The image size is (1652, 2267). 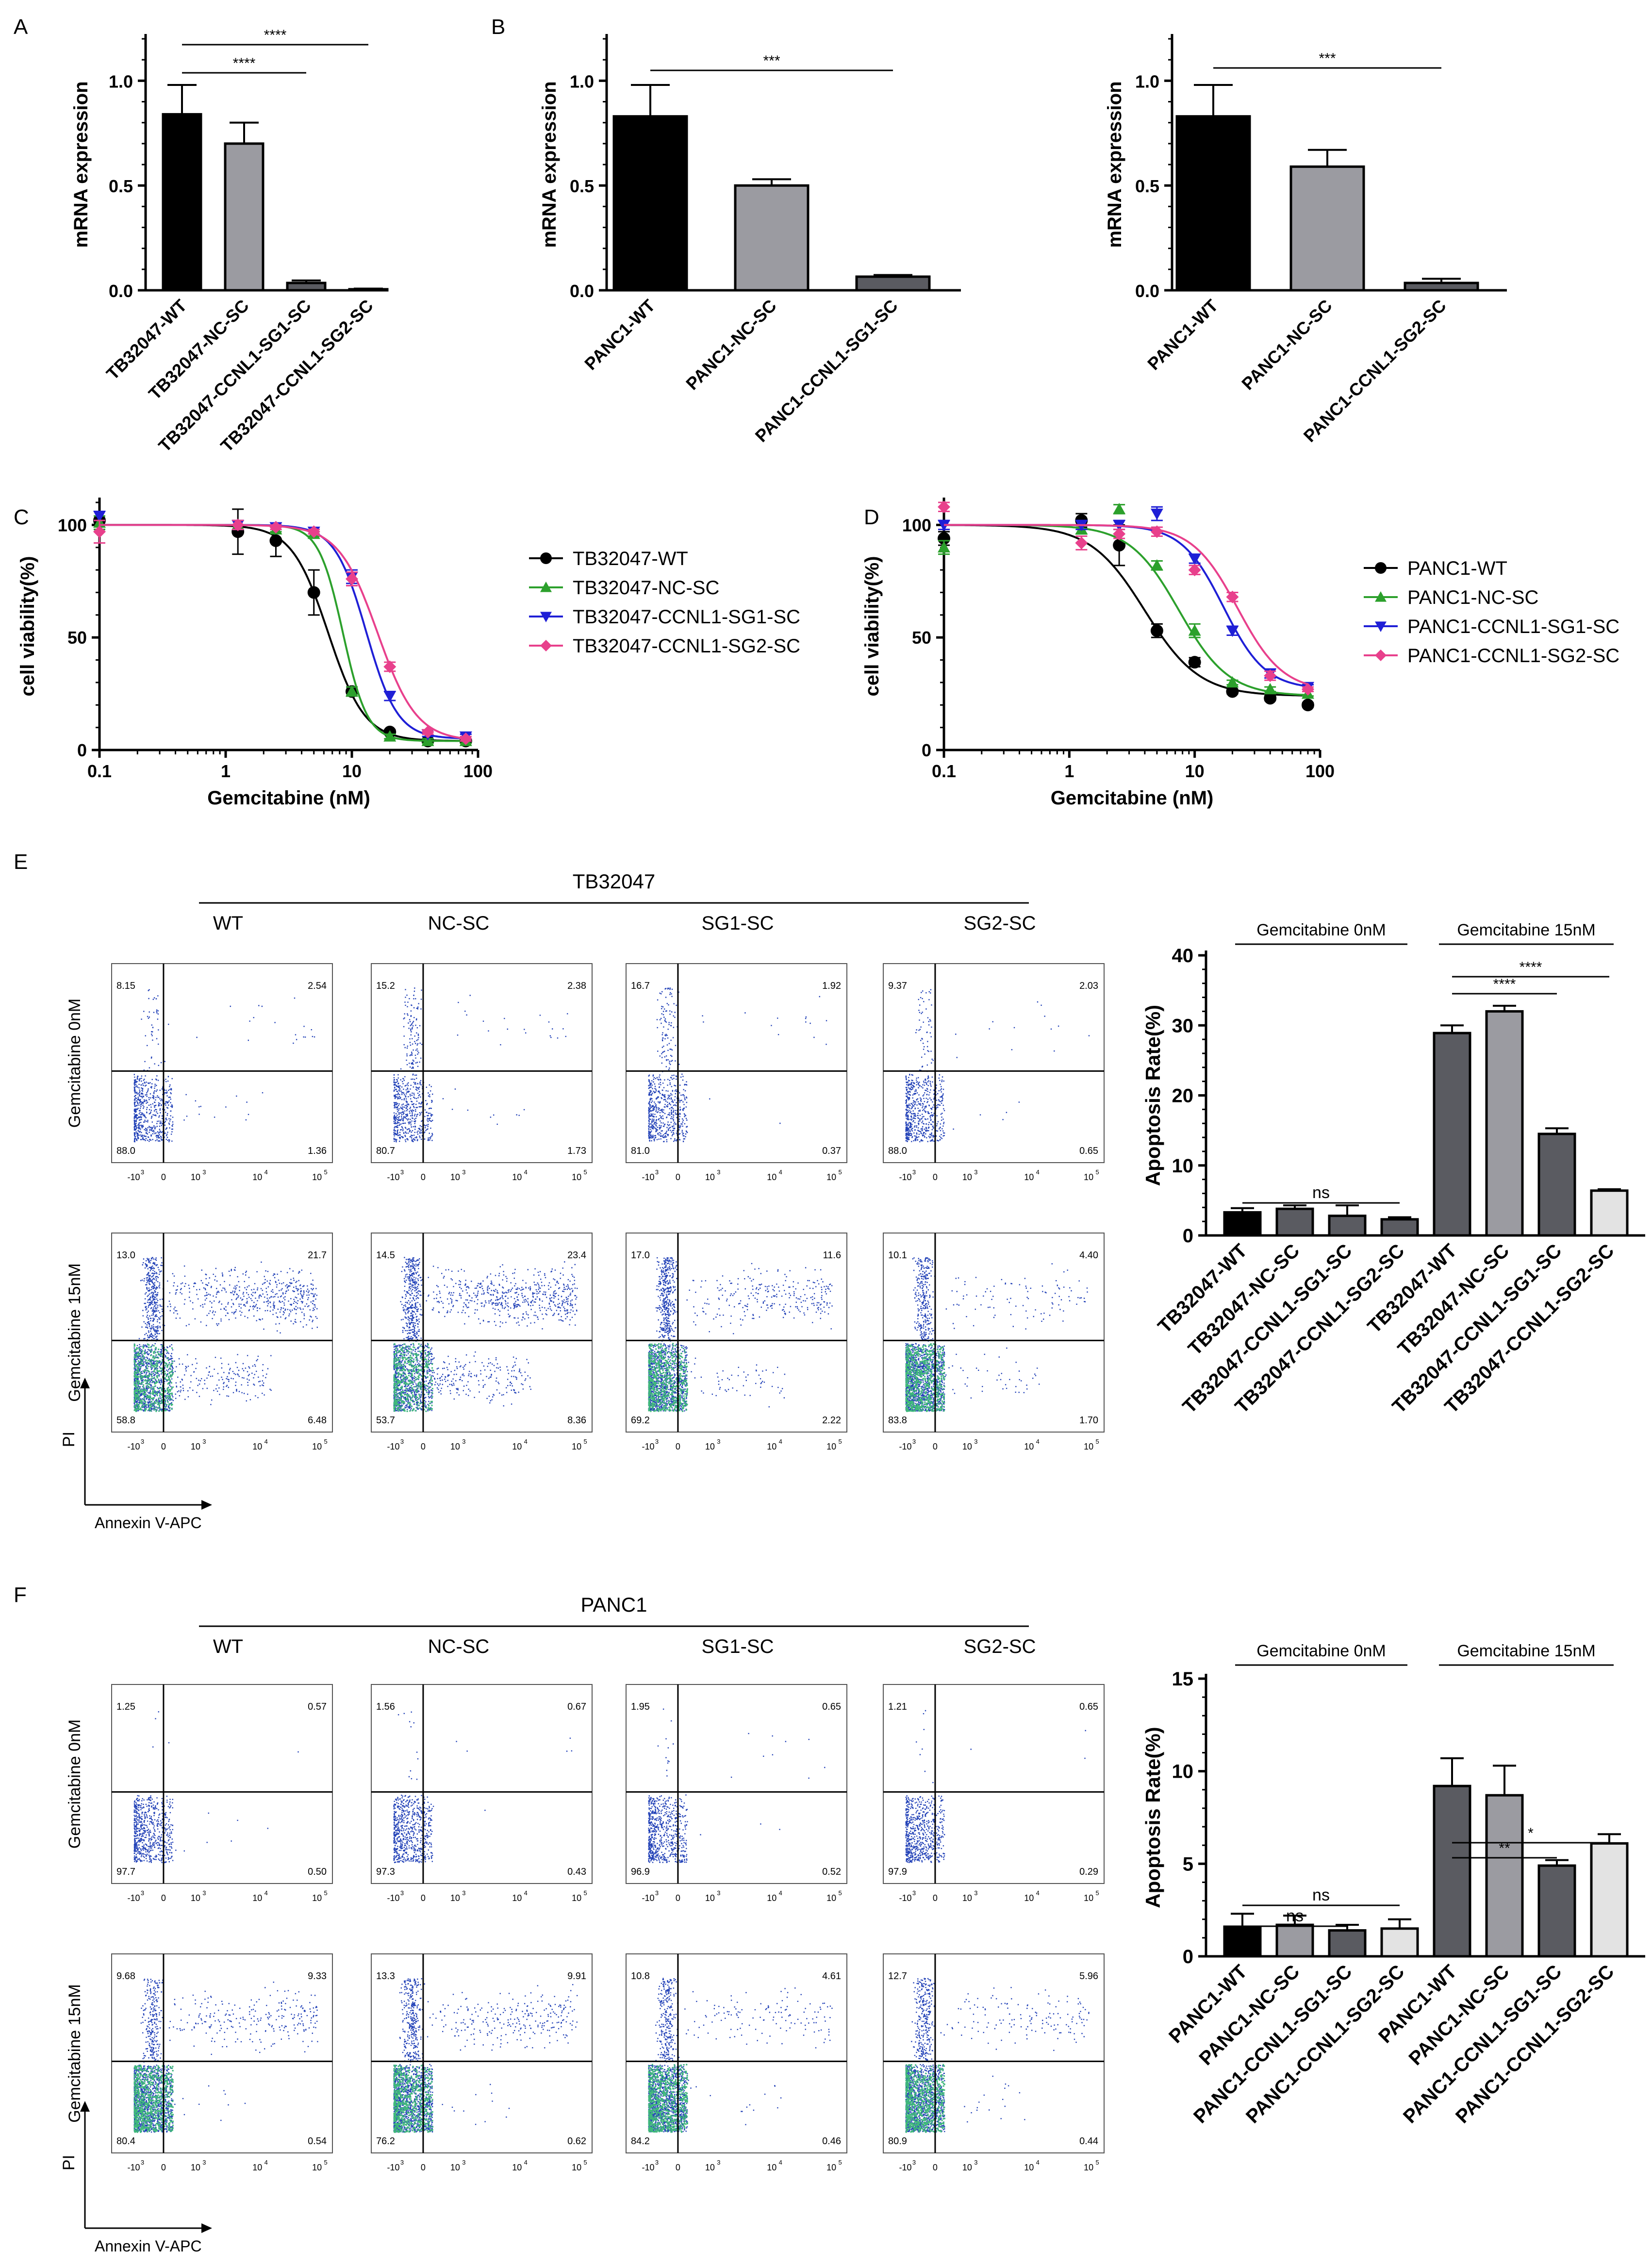 I want to click on significance-label: ns, so click(x=1295, y=1916).